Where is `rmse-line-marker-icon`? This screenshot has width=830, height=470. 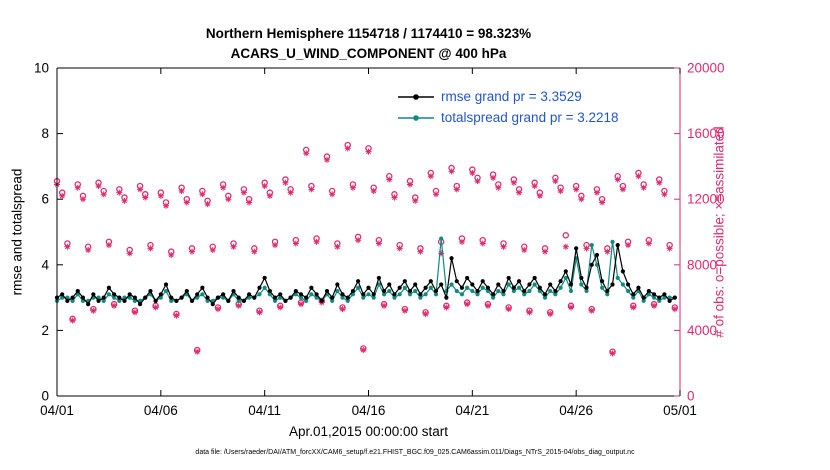 rmse-line-marker-icon is located at coordinates (416, 96).